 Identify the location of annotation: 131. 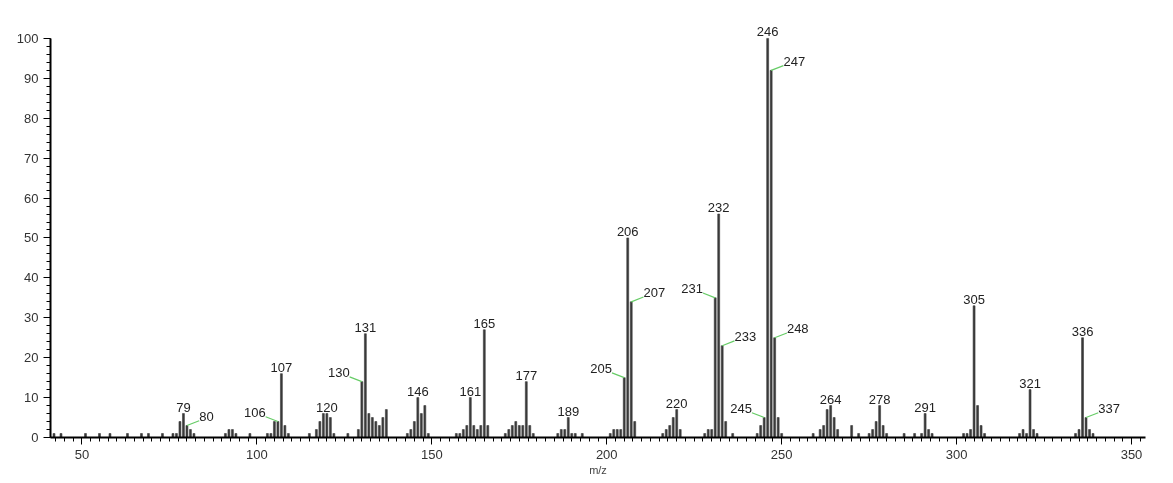
(365, 327).